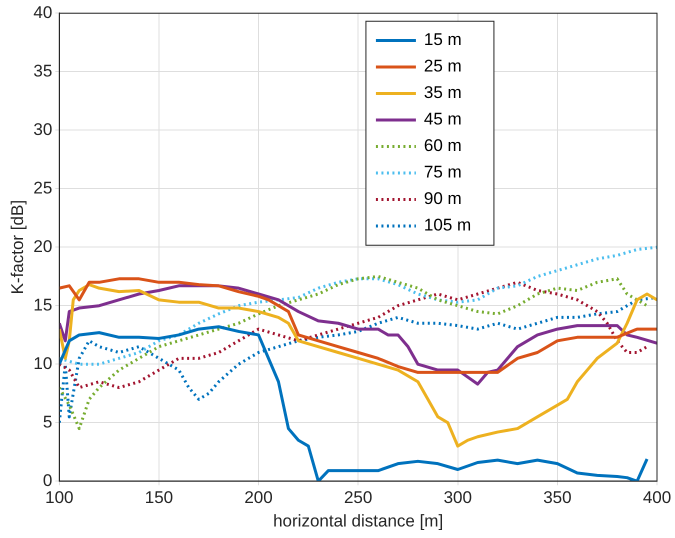 Image resolution: width=675 pixels, height=538 pixels. Describe the element at coordinates (443, 92) in the screenshot. I see `legend-label: 35 m` at that location.